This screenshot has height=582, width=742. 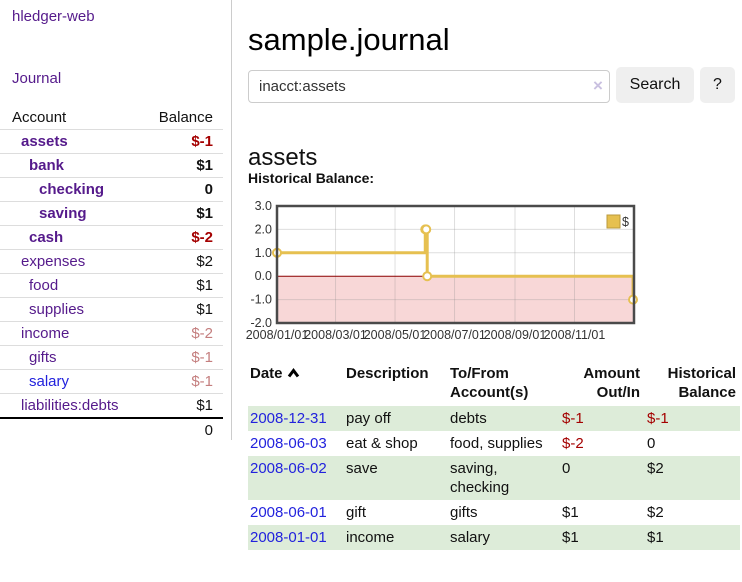 What do you see at coordinates (111, 357) in the screenshot?
I see `account-row: gifts $-1` at bounding box center [111, 357].